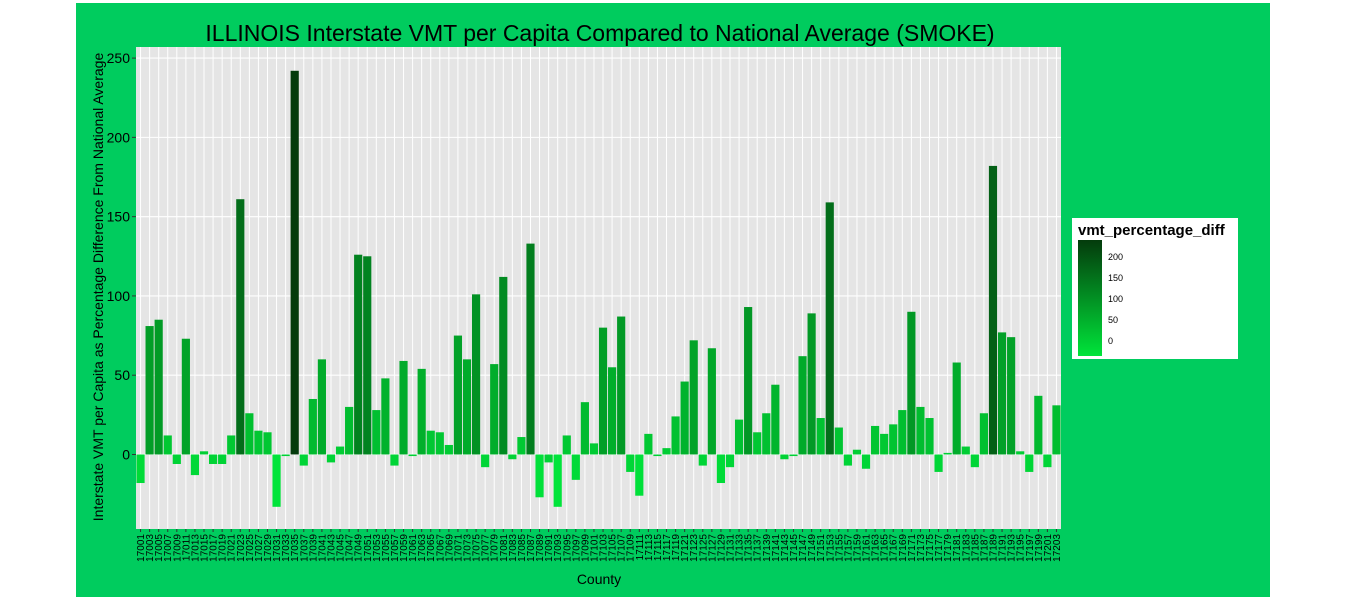 The width and height of the screenshot is (1346, 600). I want to click on x-tick-label: 17133, so click(740, 548).